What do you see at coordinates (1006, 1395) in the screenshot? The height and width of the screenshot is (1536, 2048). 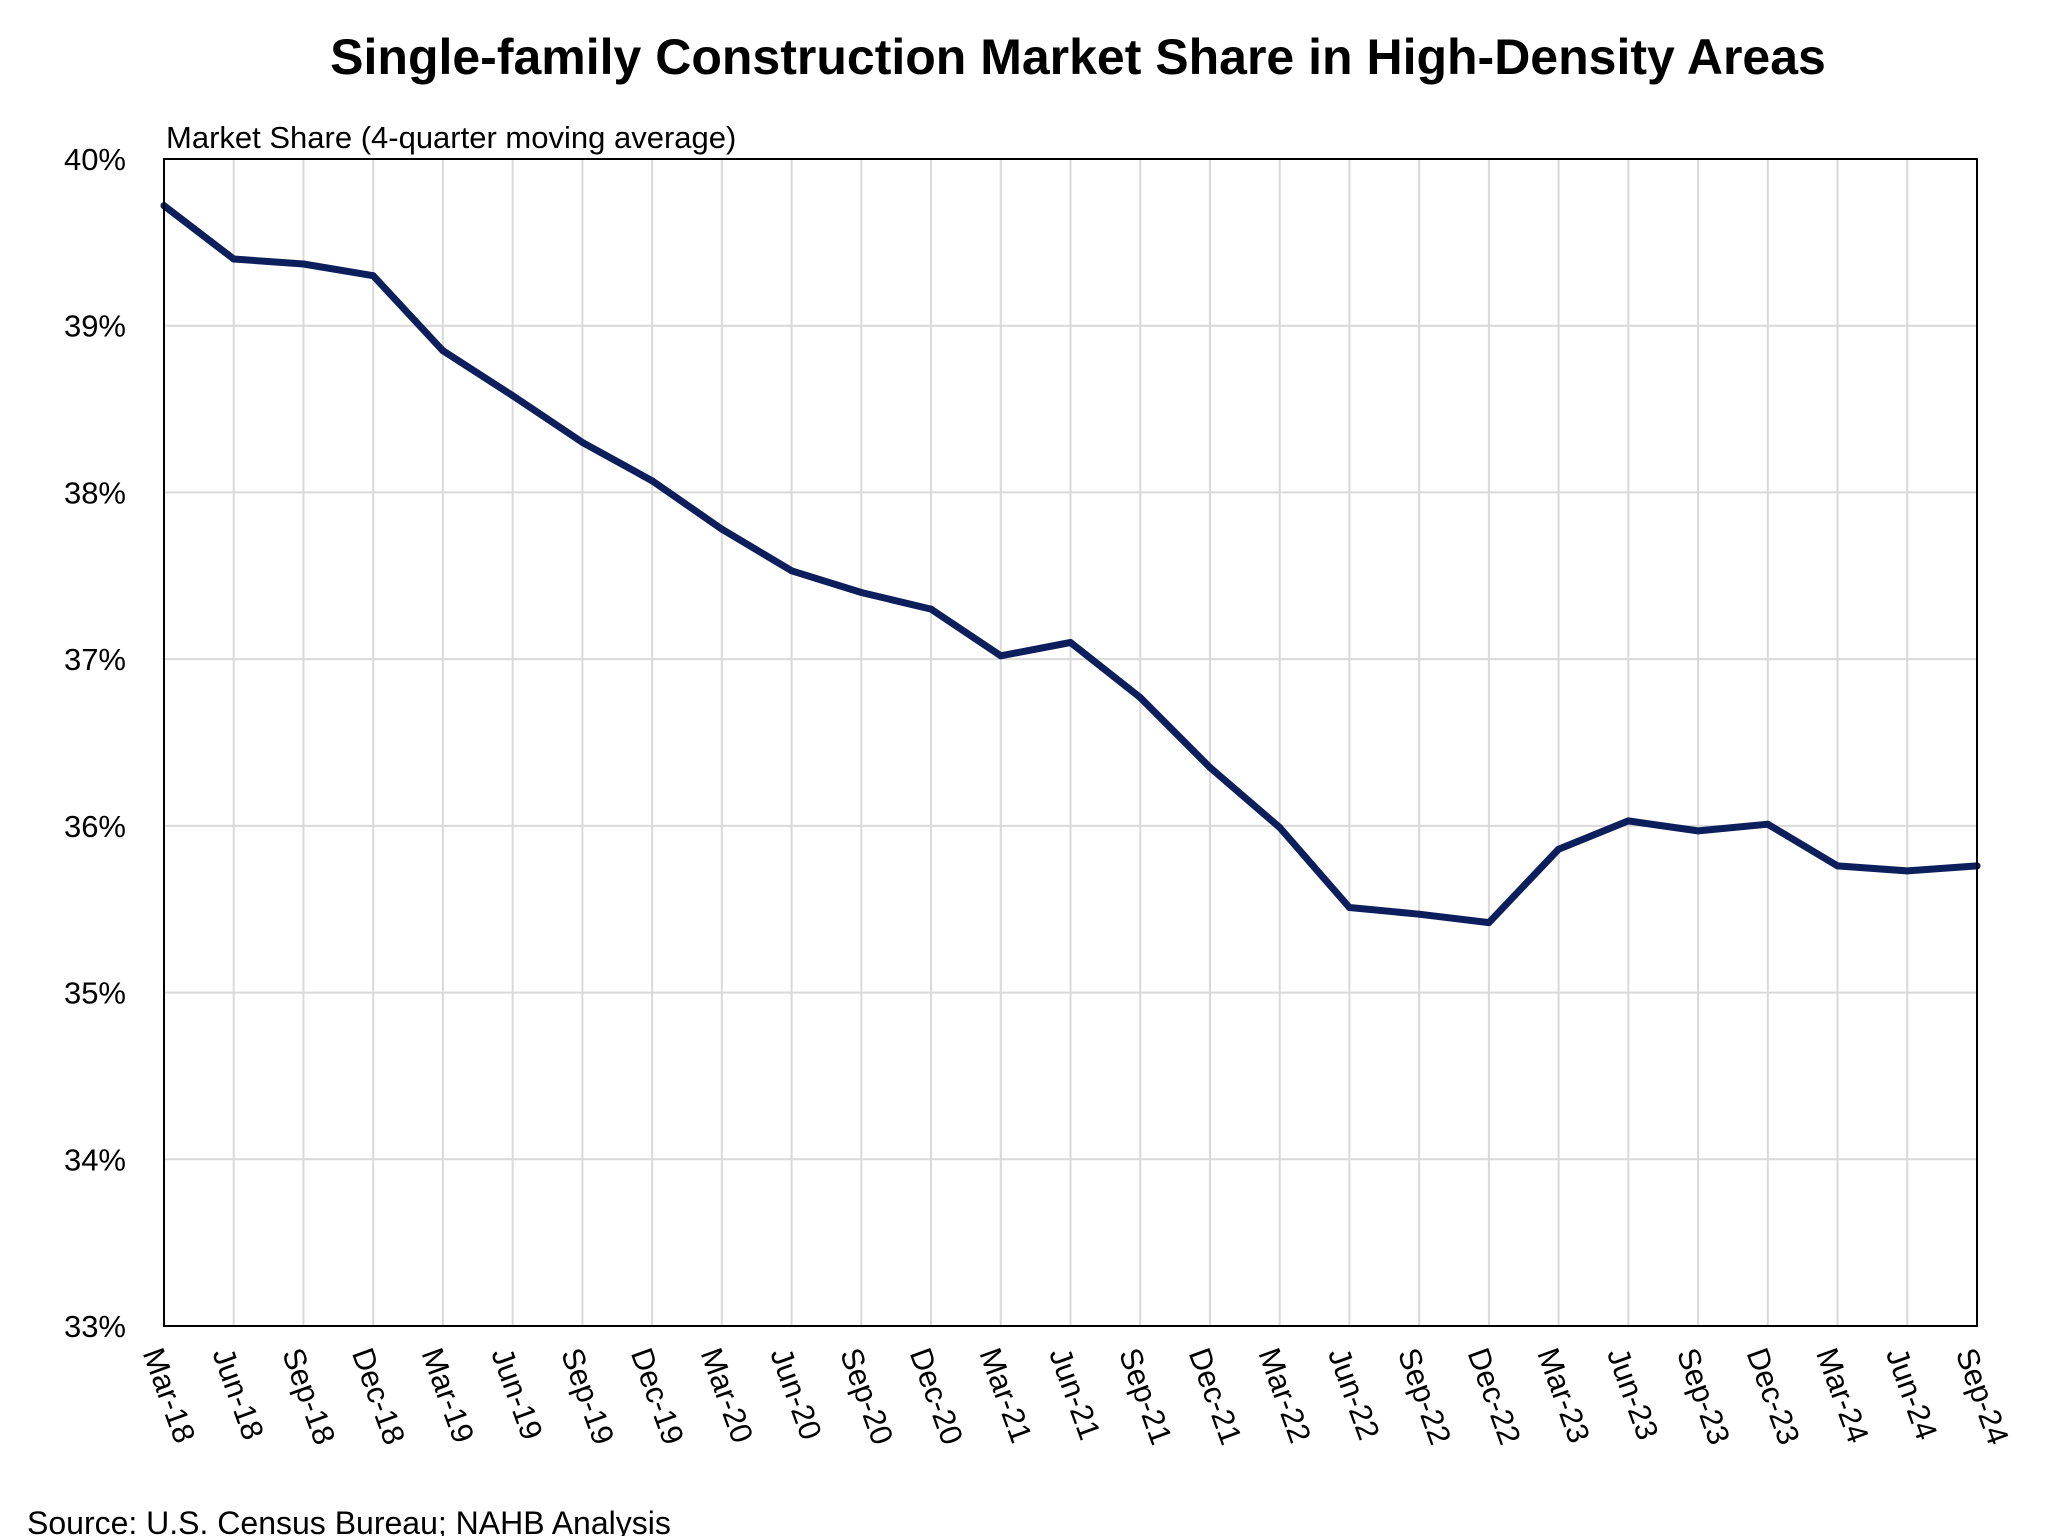 I see `x-tick-label: Mar-21` at bounding box center [1006, 1395].